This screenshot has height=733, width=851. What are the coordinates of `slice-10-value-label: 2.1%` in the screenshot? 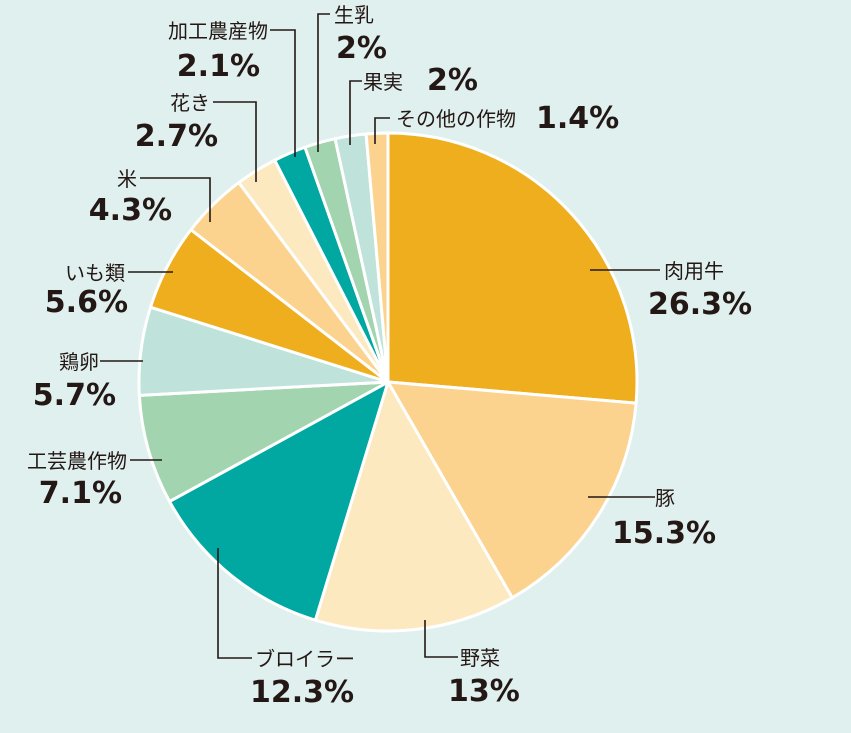 It's located at (218, 66).